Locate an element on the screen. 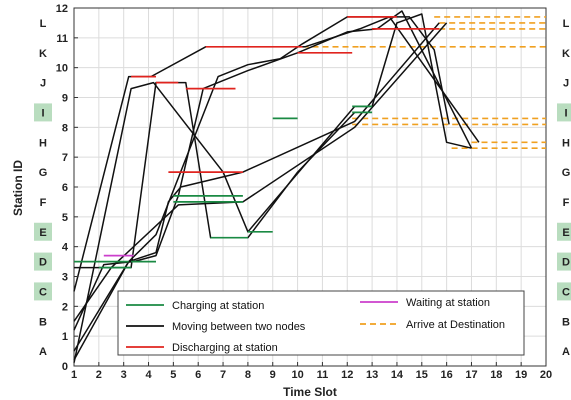 The width and height of the screenshot is (571, 400). station-label-right: H is located at coordinates (566, 143).